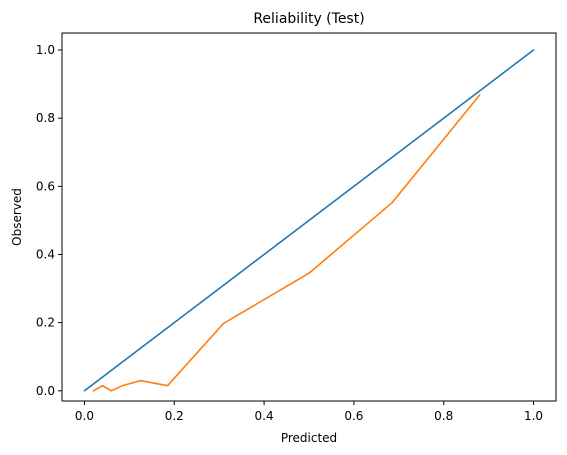 This screenshot has width=567, height=455. I want to click on chart-title: Reliability (Test), so click(308, 19).